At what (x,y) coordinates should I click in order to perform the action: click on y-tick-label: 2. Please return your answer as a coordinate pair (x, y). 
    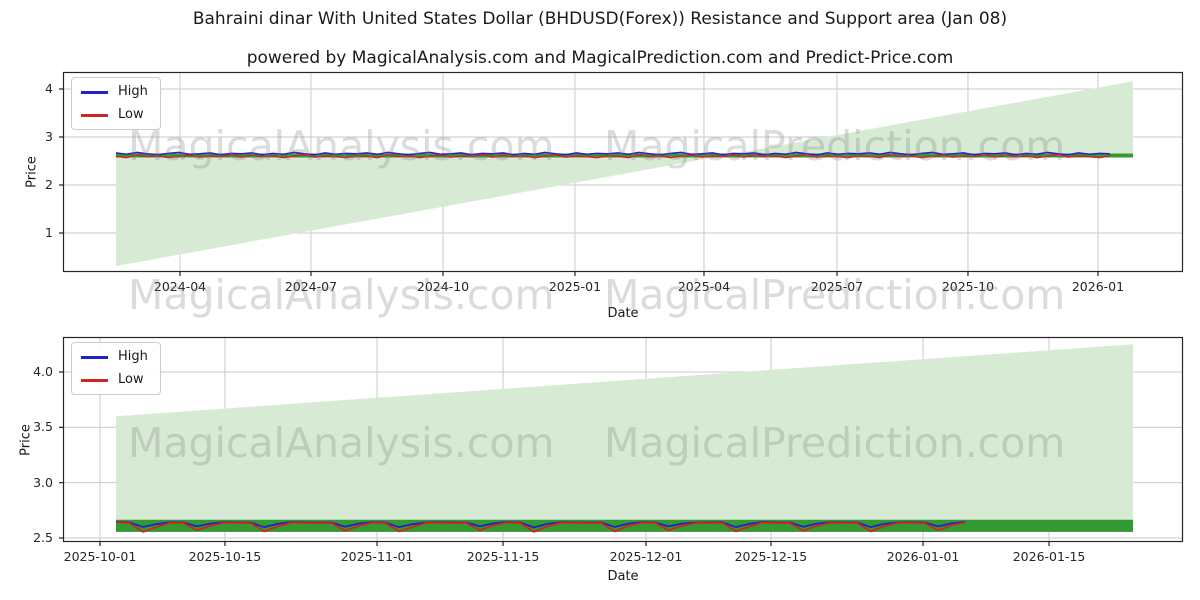
    Looking at the image, I should click on (49, 184).